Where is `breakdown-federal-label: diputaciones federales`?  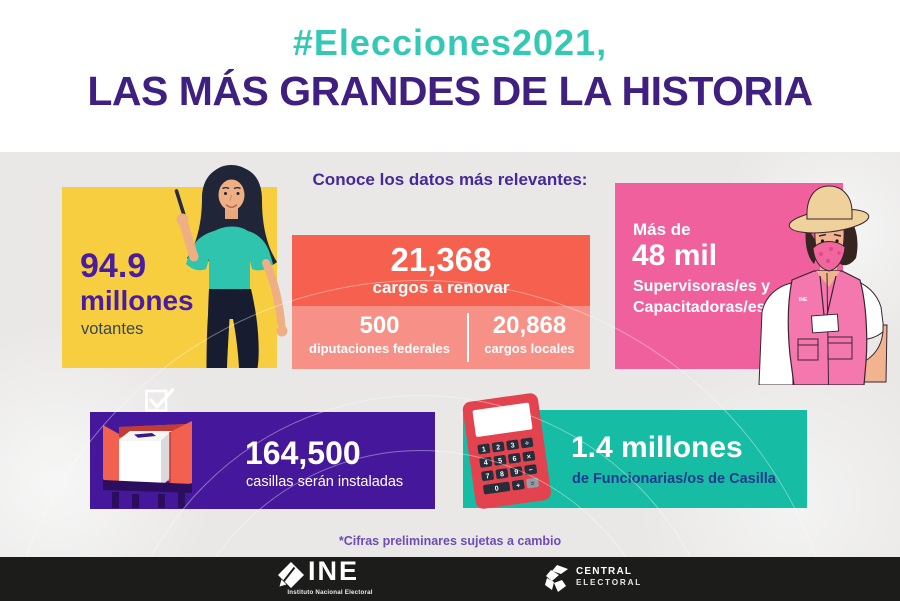 breakdown-federal-label: diputaciones federales is located at coordinates (379, 348).